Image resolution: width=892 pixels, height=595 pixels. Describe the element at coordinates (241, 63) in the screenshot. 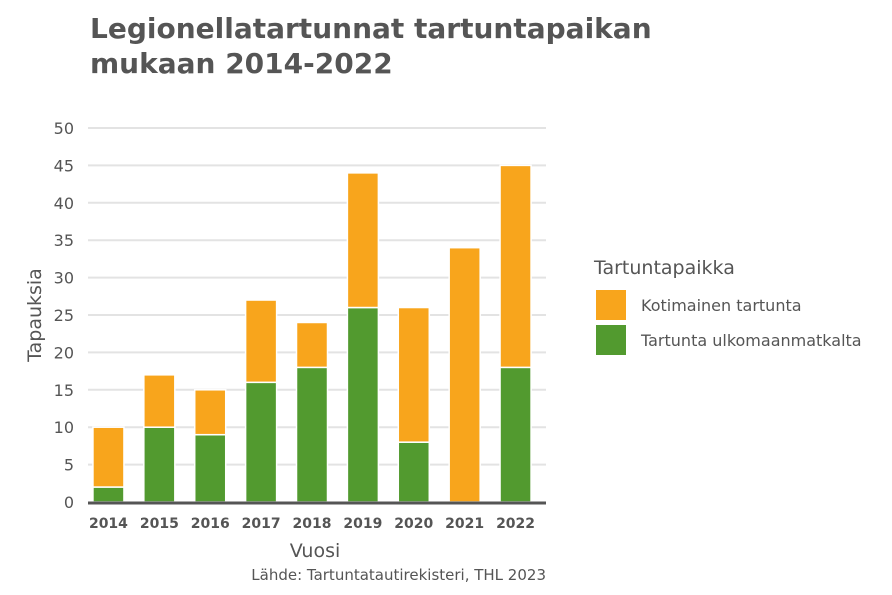

I see `chart-title-line-2: mukaan 2014-2022` at that location.